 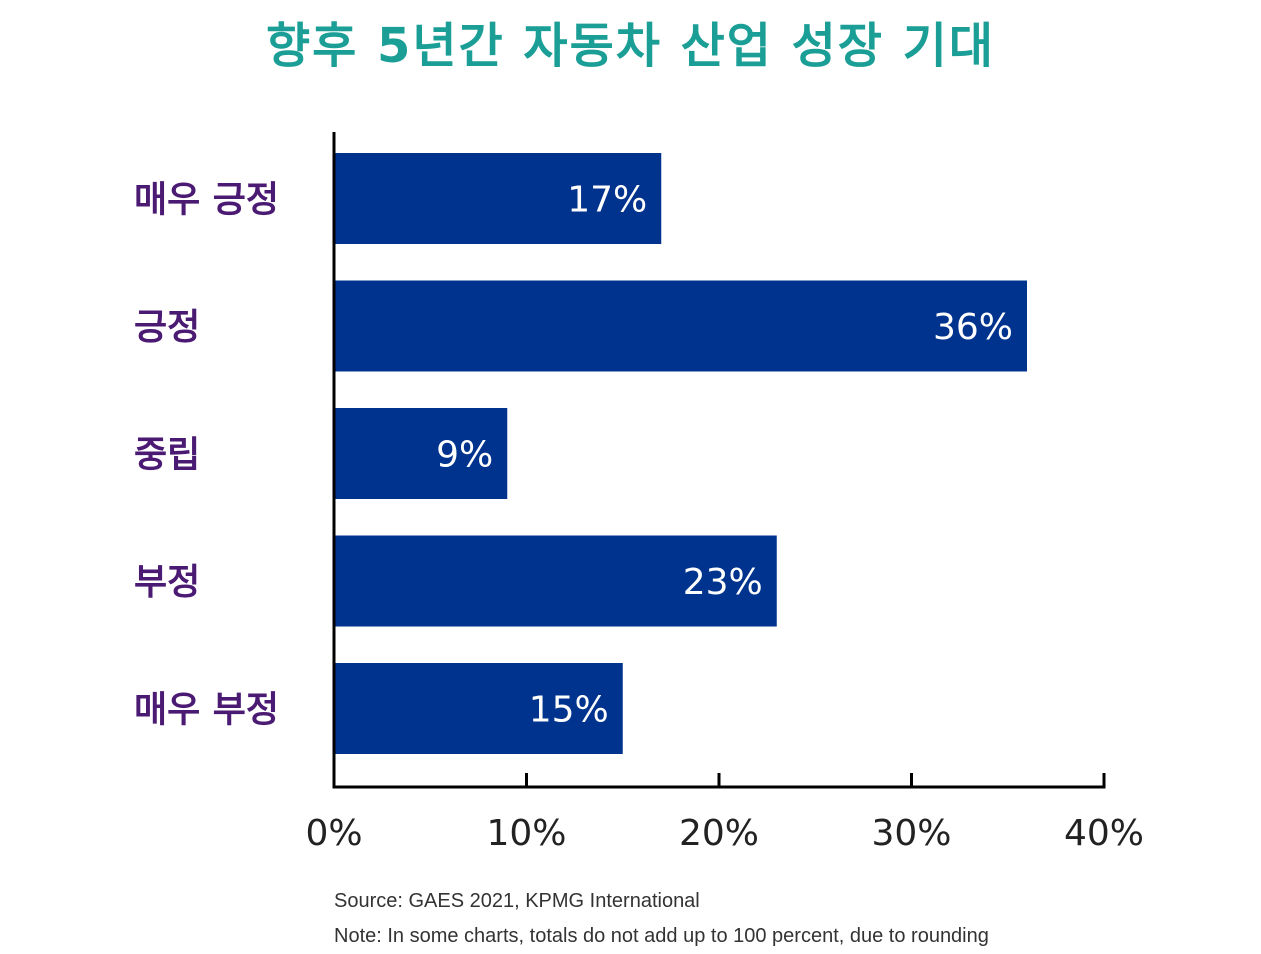 I want to click on x-tick-label: 10%, so click(x=526, y=833).